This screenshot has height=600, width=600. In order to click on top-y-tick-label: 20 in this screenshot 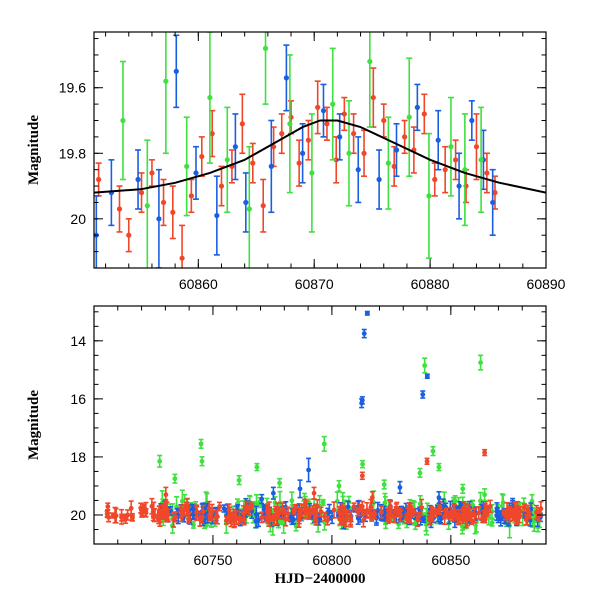, I will do `click(78, 219)`.